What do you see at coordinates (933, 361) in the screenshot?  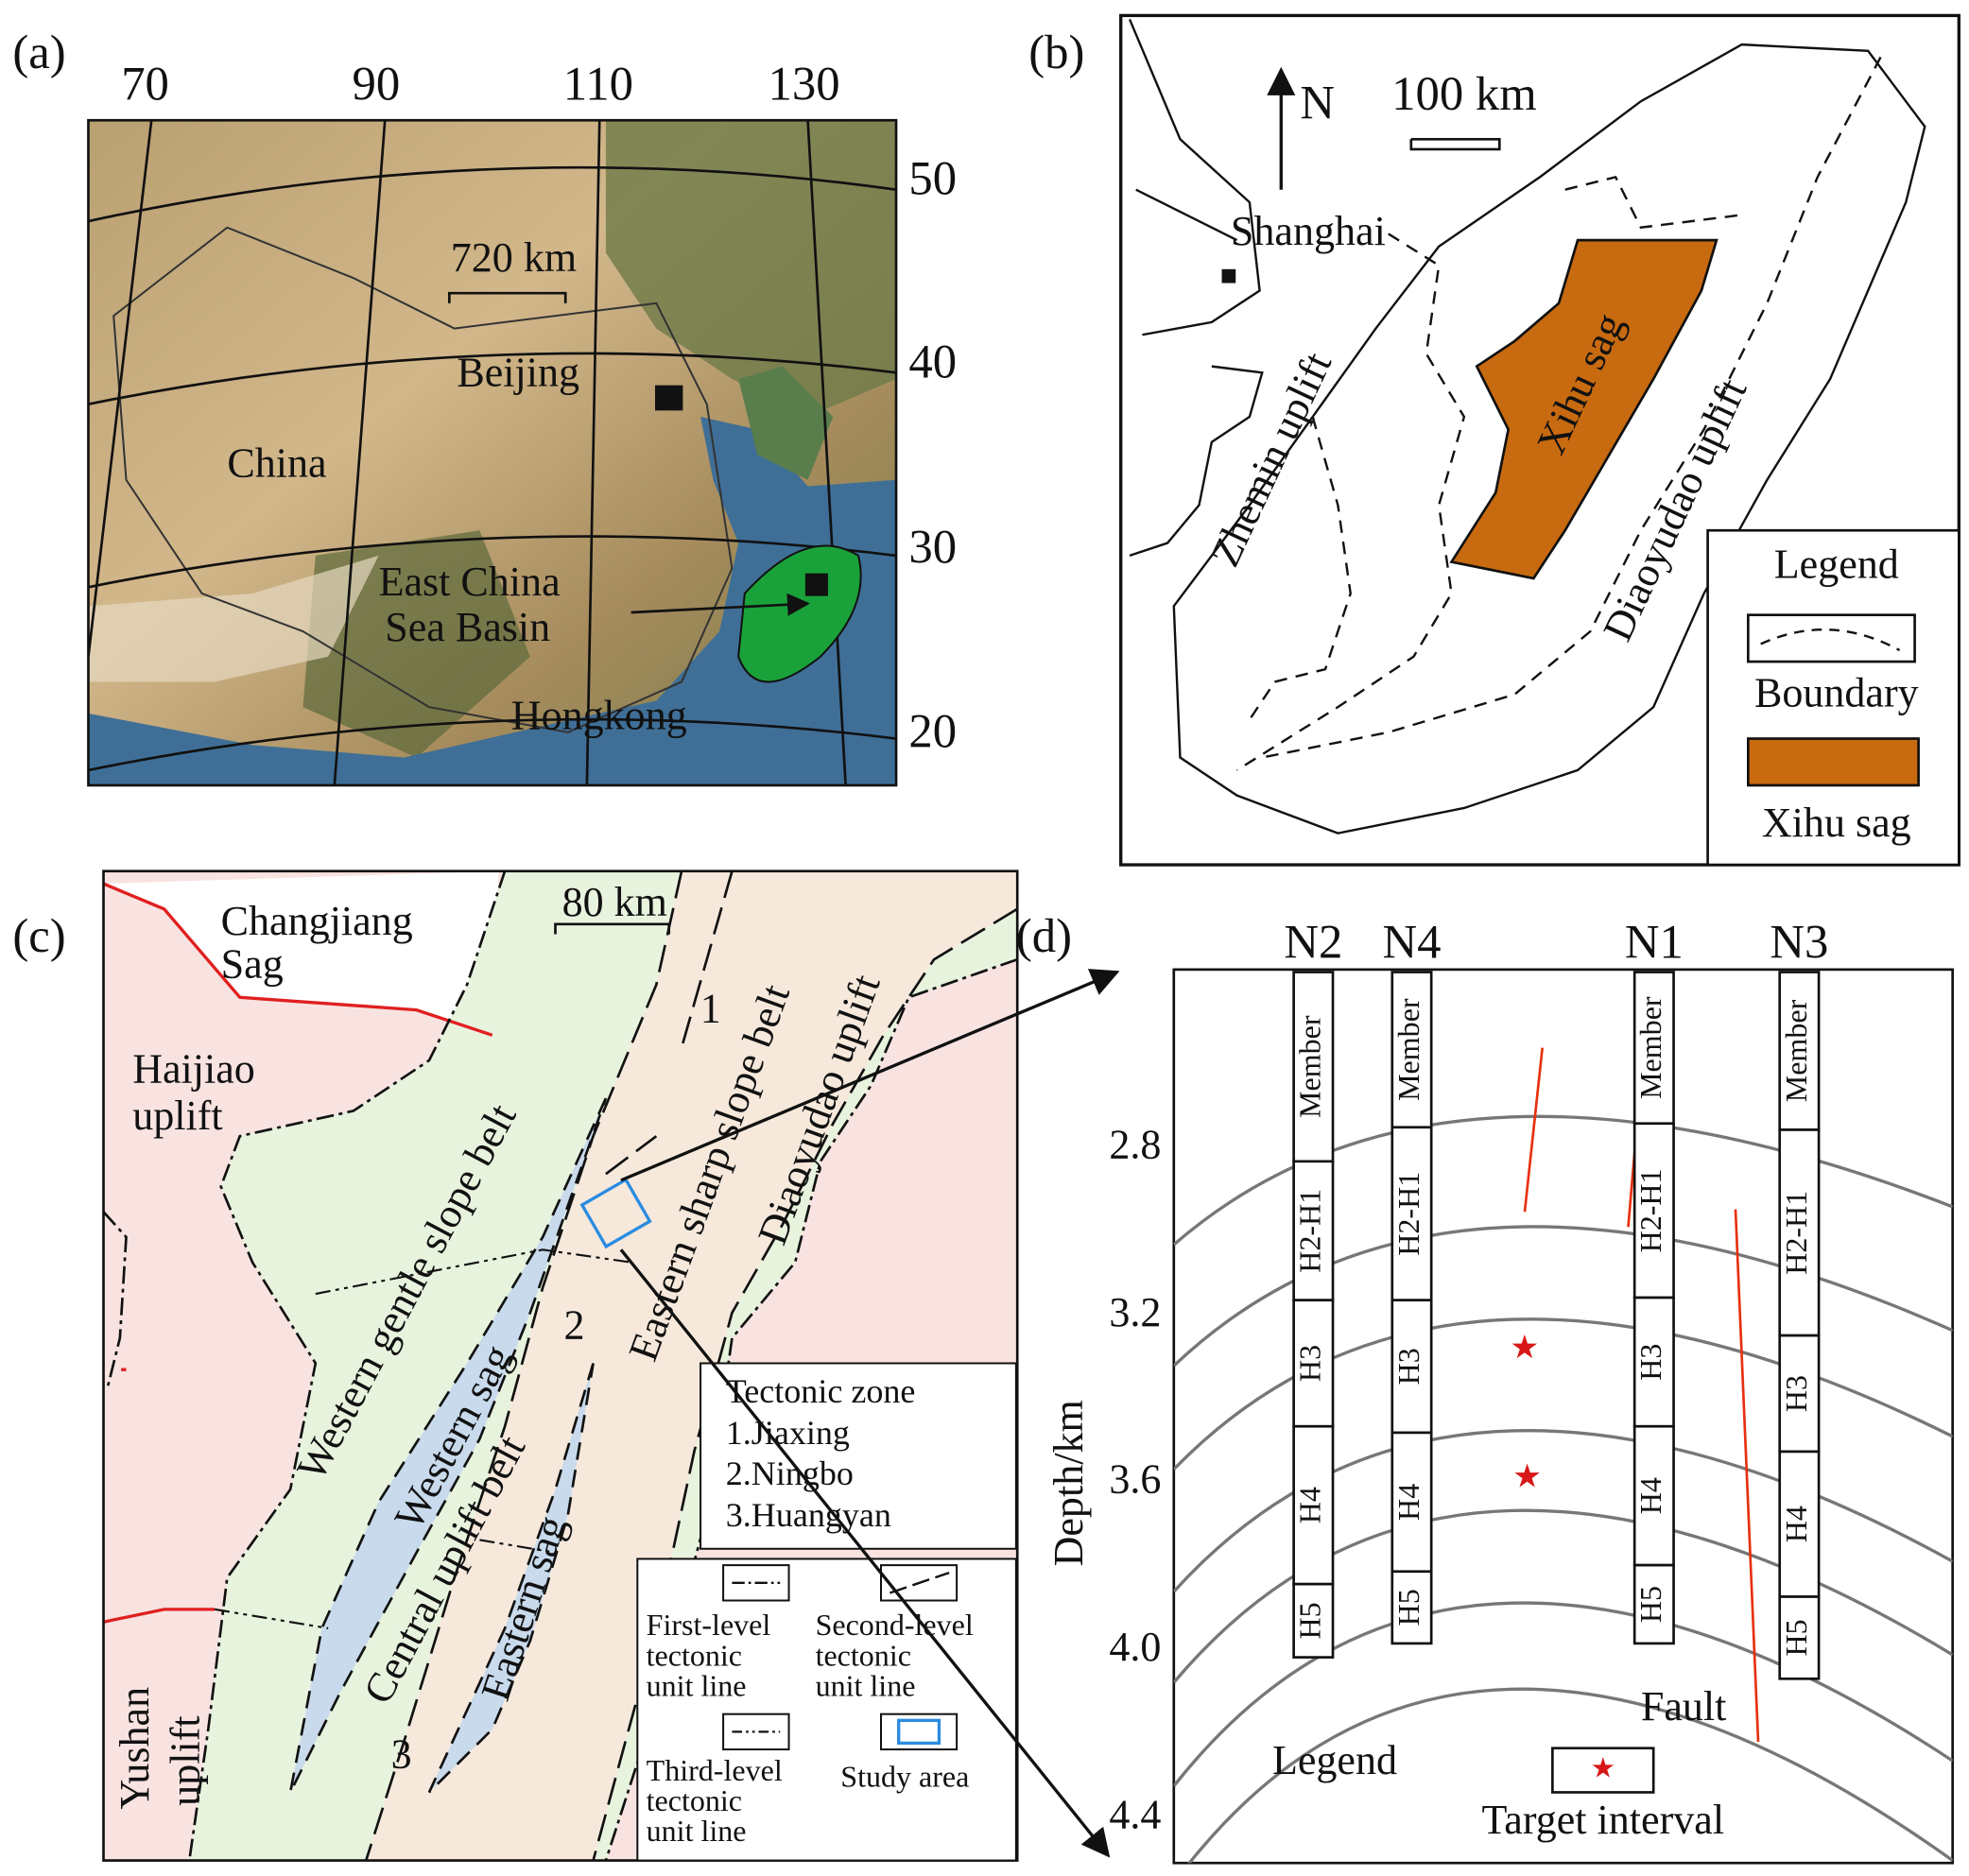 I see `latitude-label: 40` at bounding box center [933, 361].